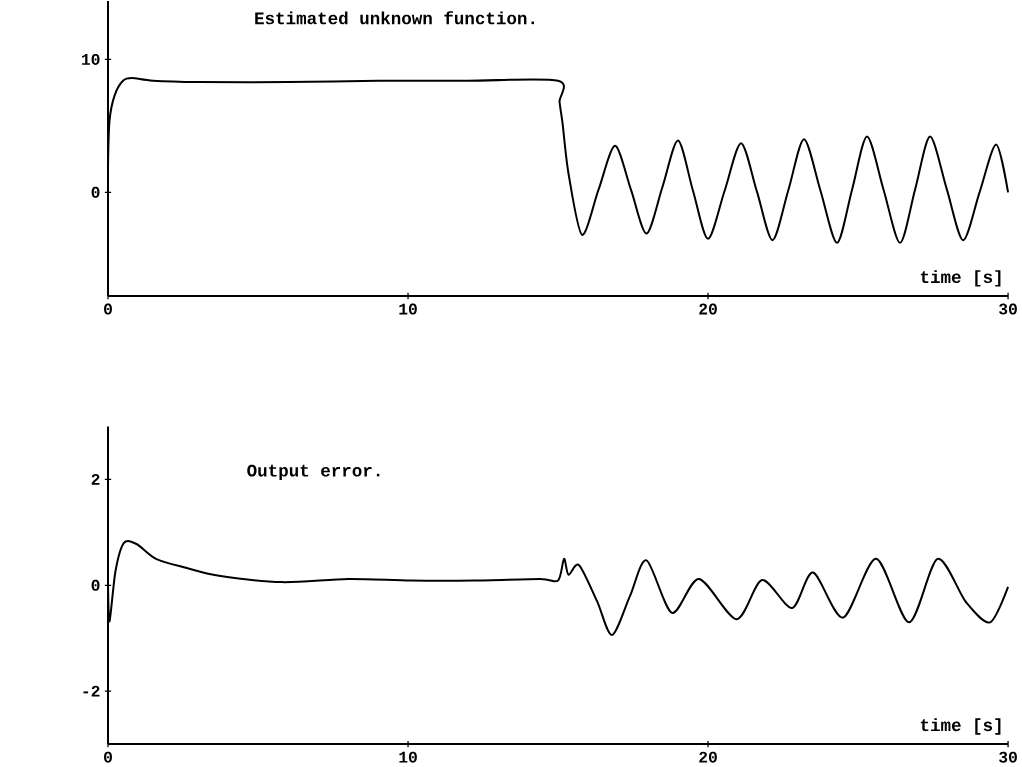 This screenshot has width=1022, height=767. I want to click on text: Output error., so click(313, 472).